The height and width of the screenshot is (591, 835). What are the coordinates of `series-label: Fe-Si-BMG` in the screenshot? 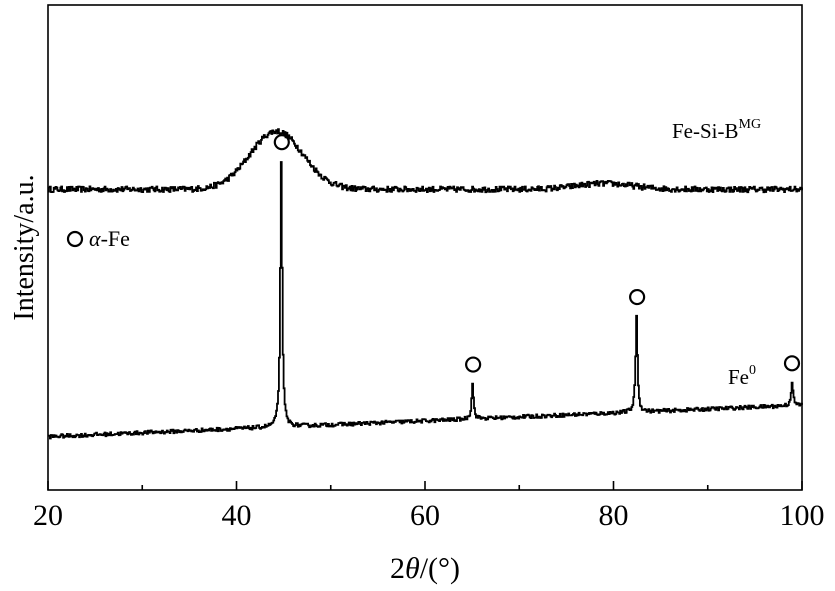 It's located at (716, 130).